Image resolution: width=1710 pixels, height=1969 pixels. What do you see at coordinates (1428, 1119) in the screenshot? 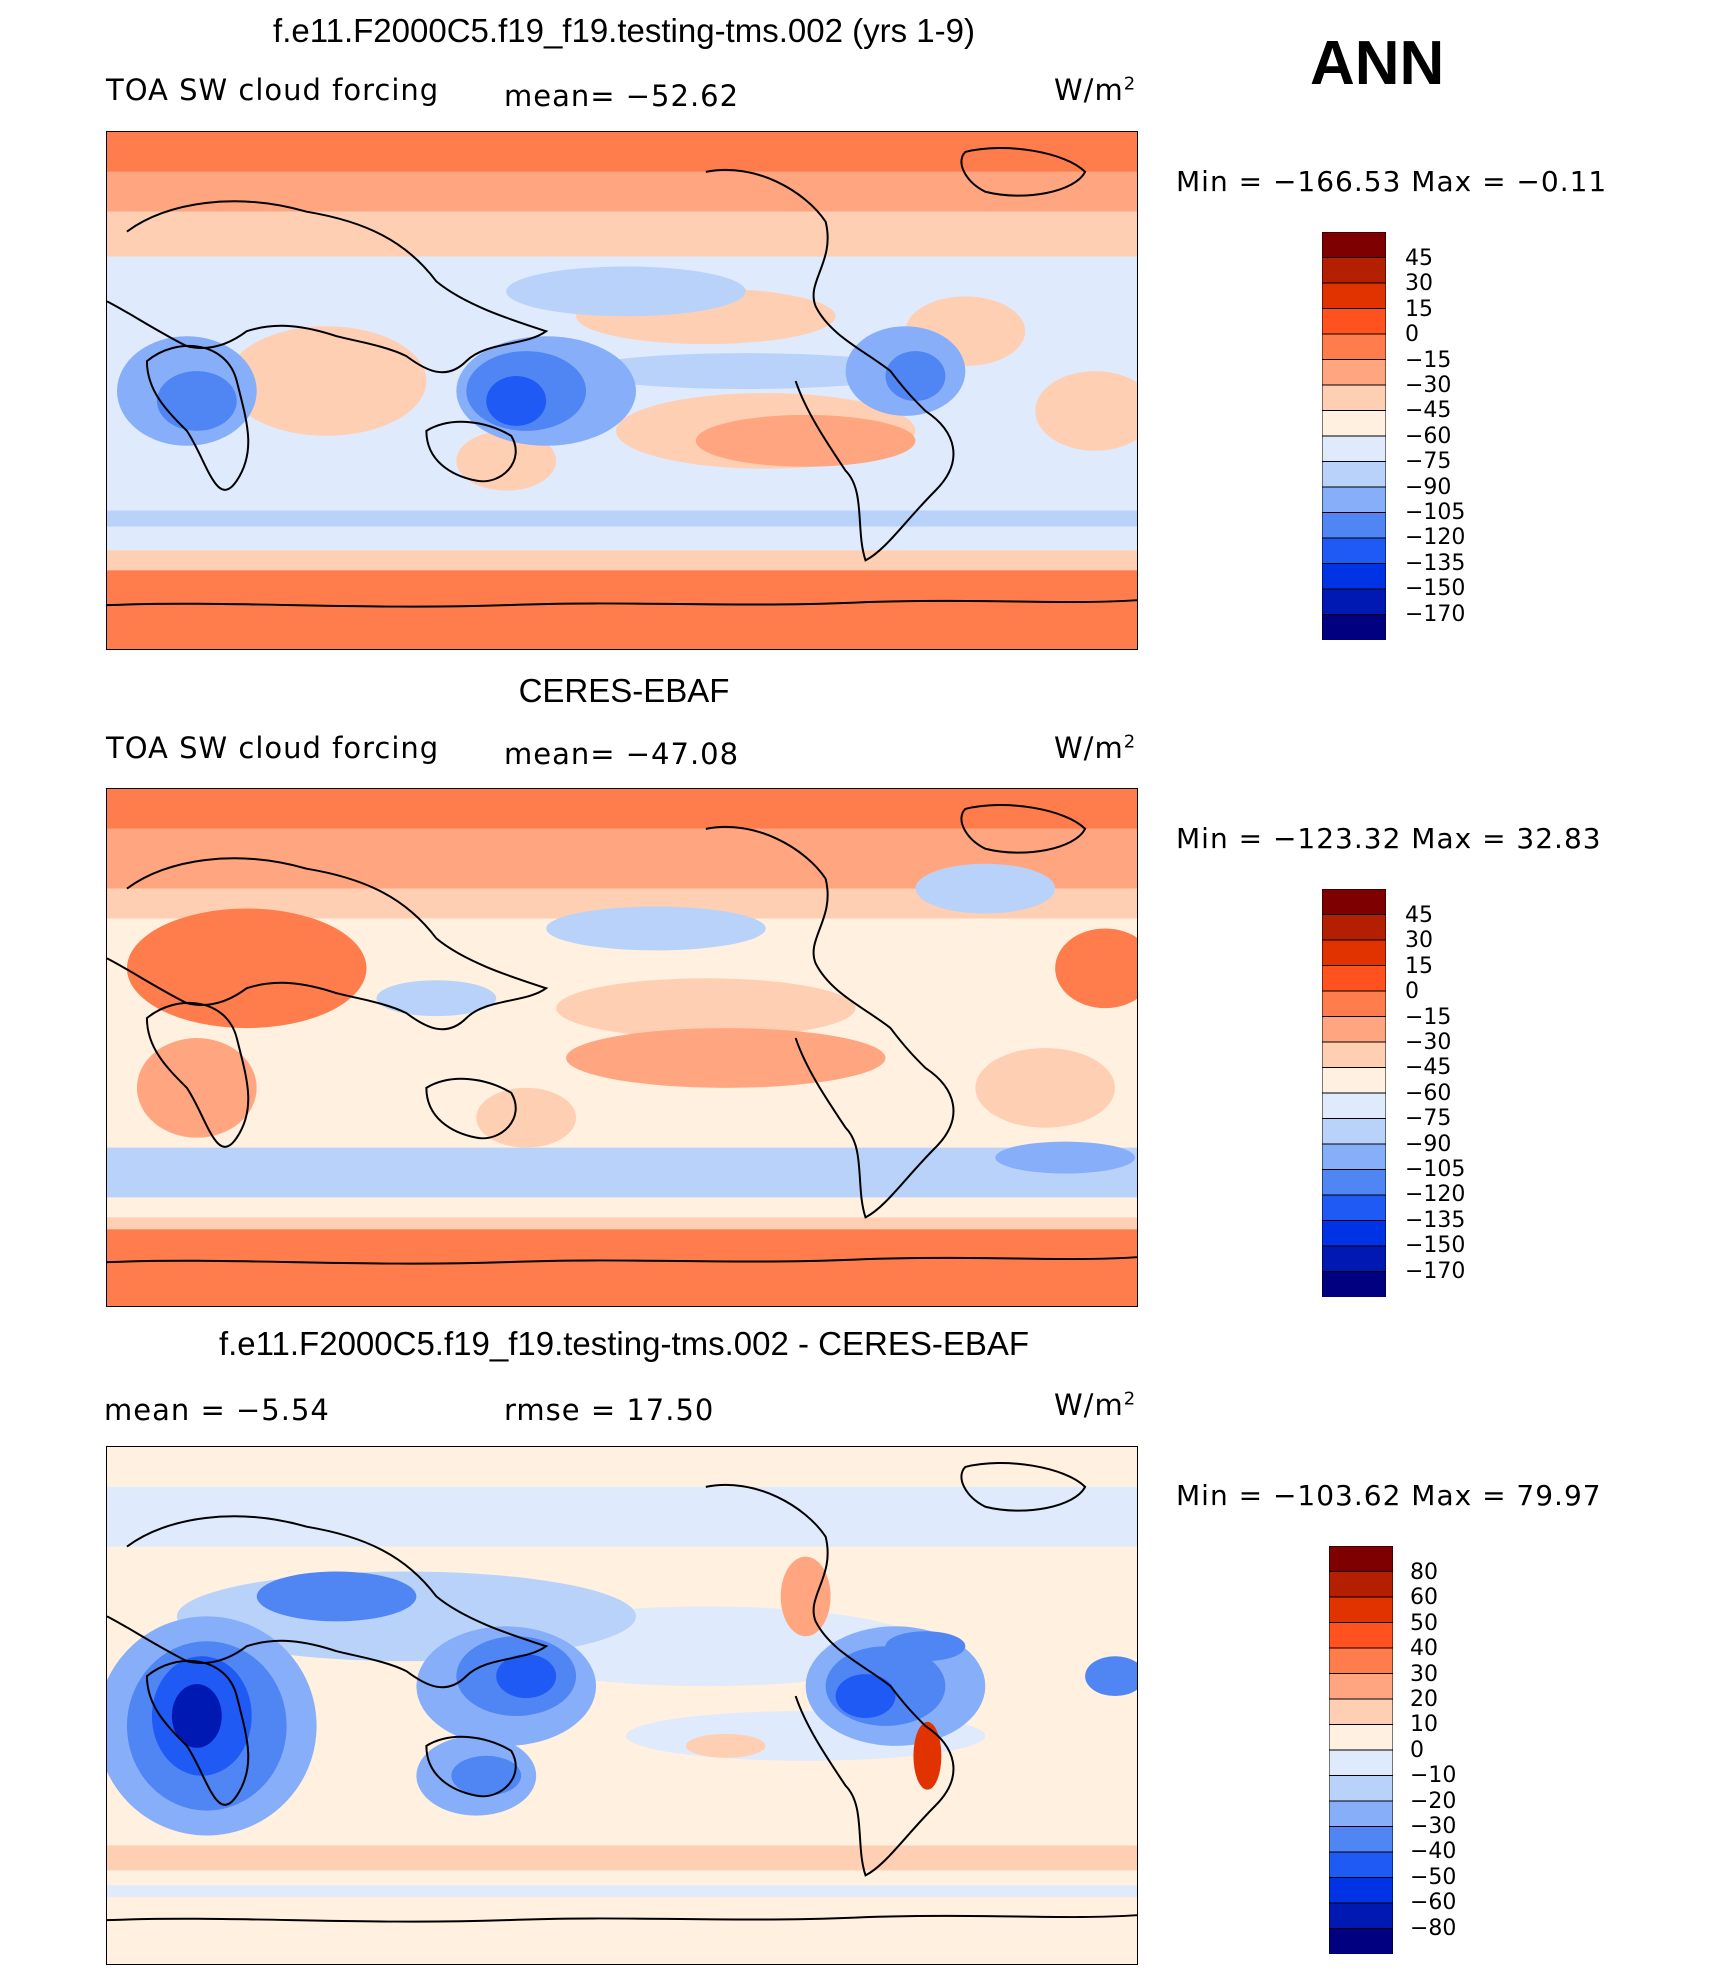
I see `cb2-label: −75` at bounding box center [1428, 1119].